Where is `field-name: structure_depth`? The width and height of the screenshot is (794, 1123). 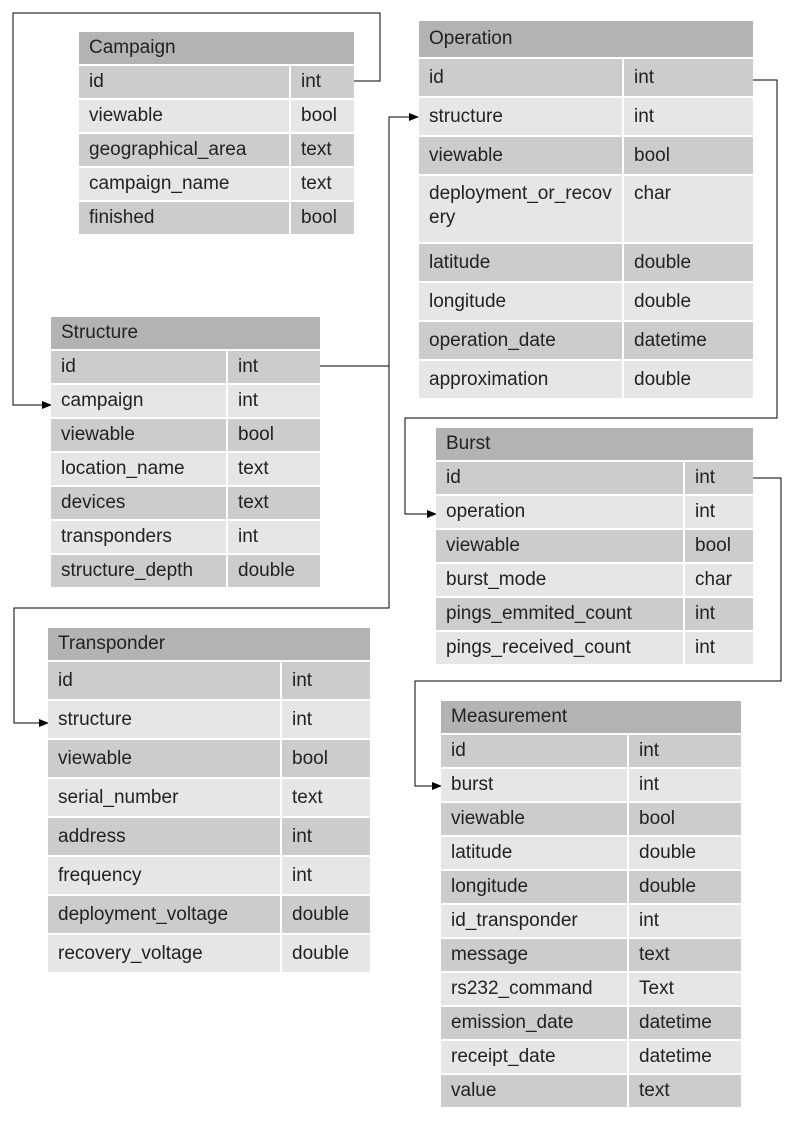
field-name: structure_depth is located at coordinates (139, 572).